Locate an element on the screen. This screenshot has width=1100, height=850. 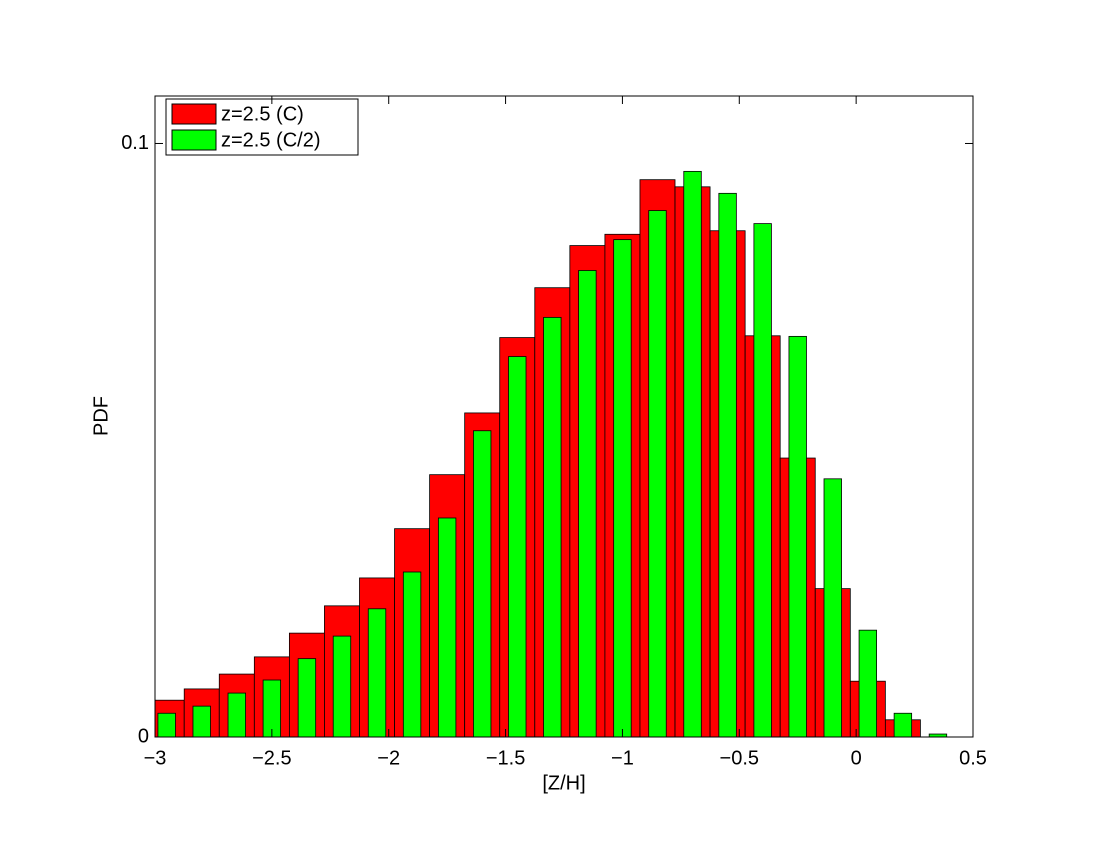
x-tick-label: 0.5 is located at coordinates (973, 758).